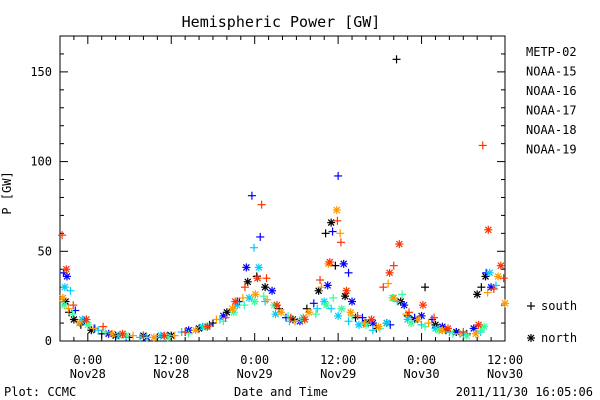  Describe the element at coordinates (41, 72) in the screenshot. I see `y-tick-label: 150` at that location.